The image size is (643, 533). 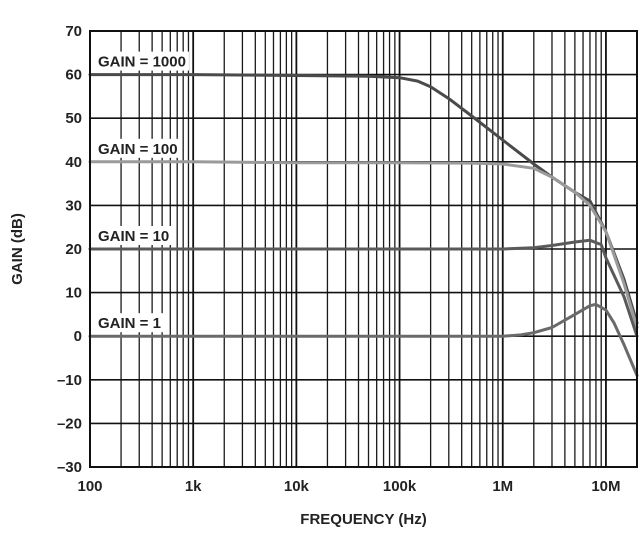 I want to click on x-tick-label: 10k, so click(x=297, y=486).